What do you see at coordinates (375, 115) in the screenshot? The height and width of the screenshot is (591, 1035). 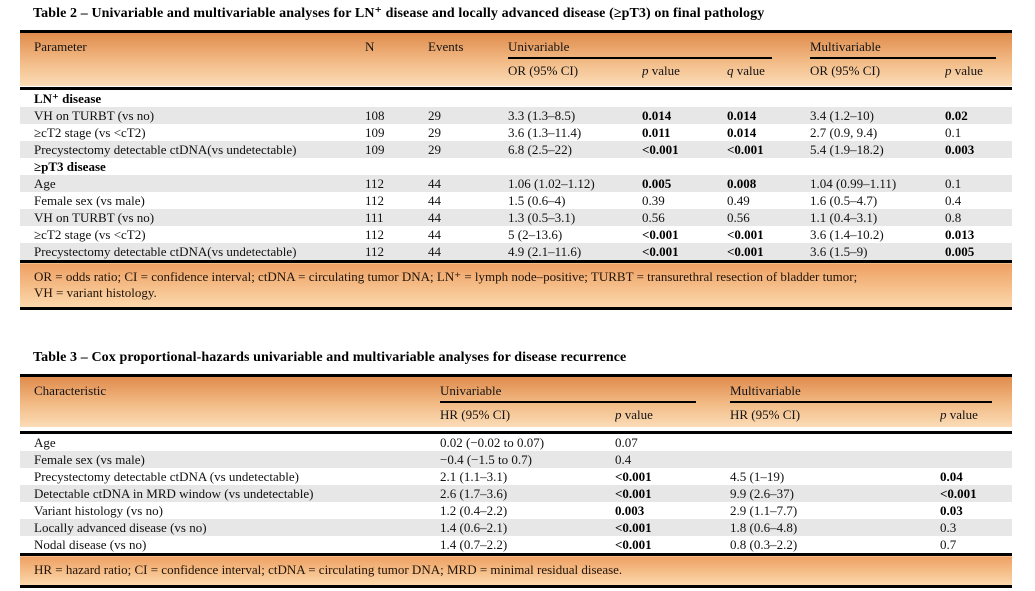 I see `cell: 108` at bounding box center [375, 115].